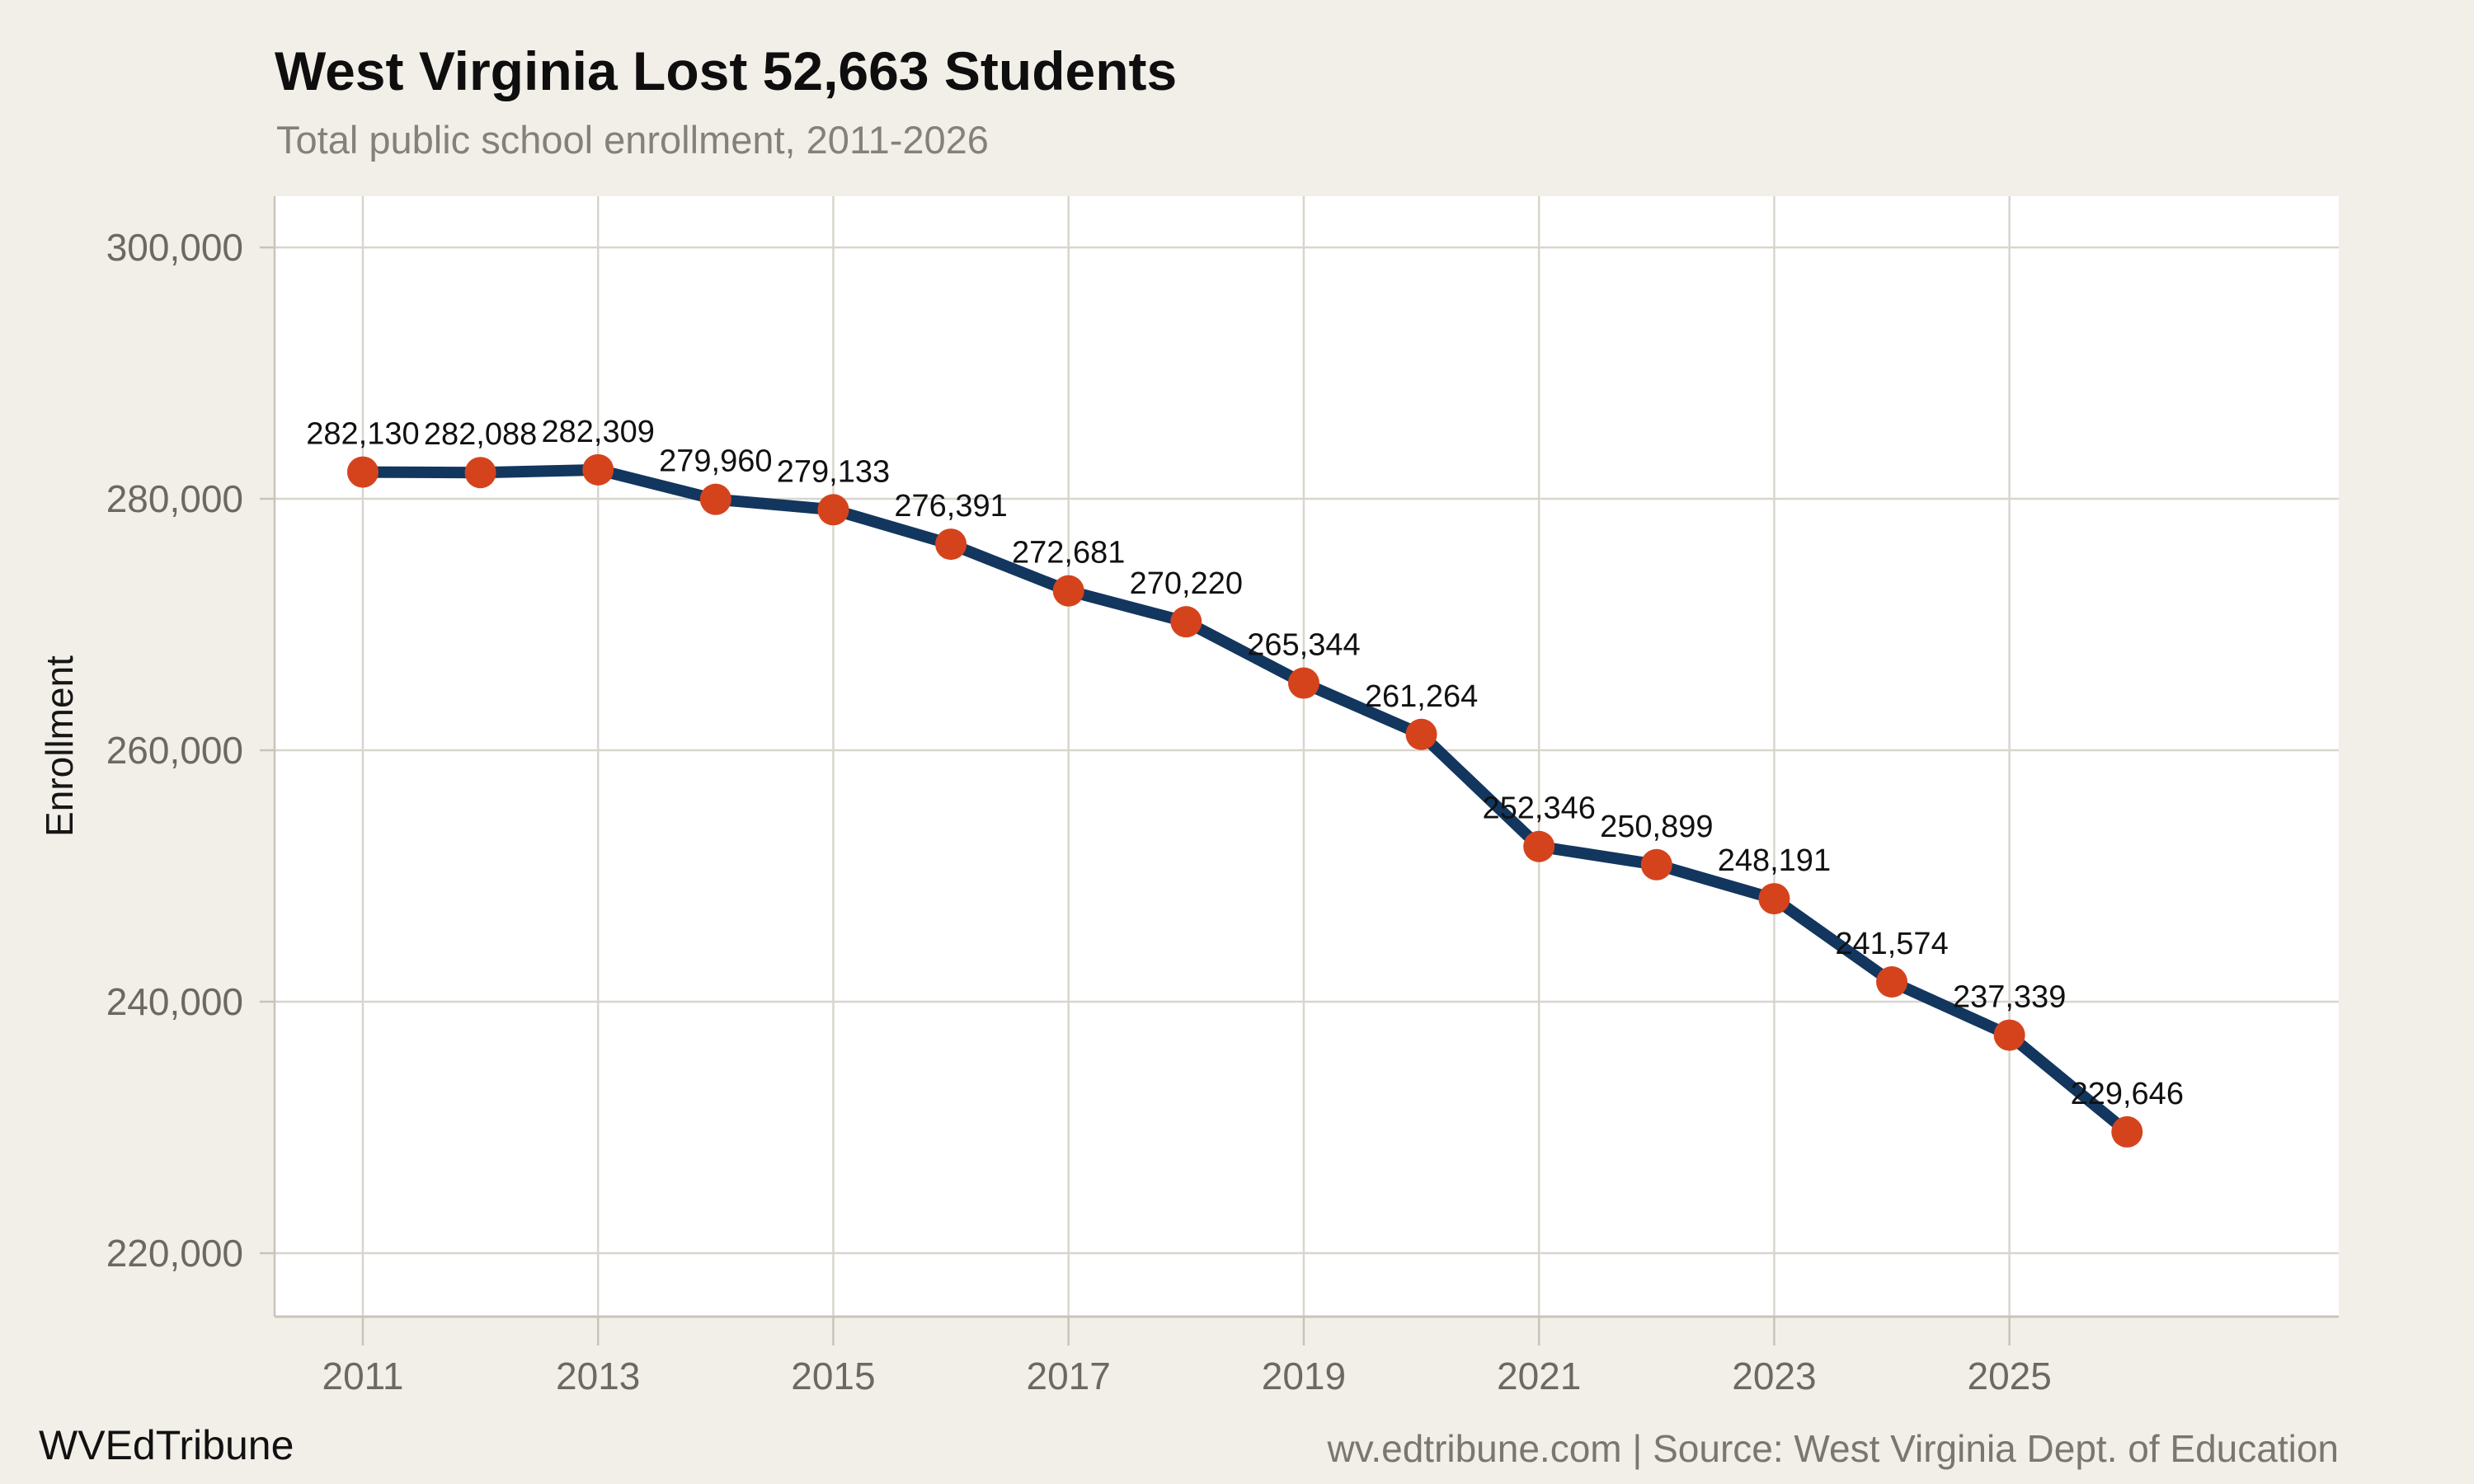 This screenshot has height=1484, width=2474. Describe the element at coordinates (1774, 860) in the screenshot. I see `data-point-label: 248,191` at that location.